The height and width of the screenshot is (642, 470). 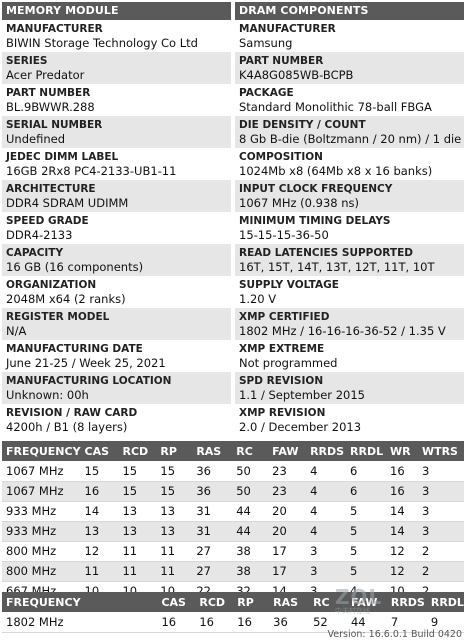 I want to click on field-value: BL.9BWWR.288, so click(x=50, y=107).